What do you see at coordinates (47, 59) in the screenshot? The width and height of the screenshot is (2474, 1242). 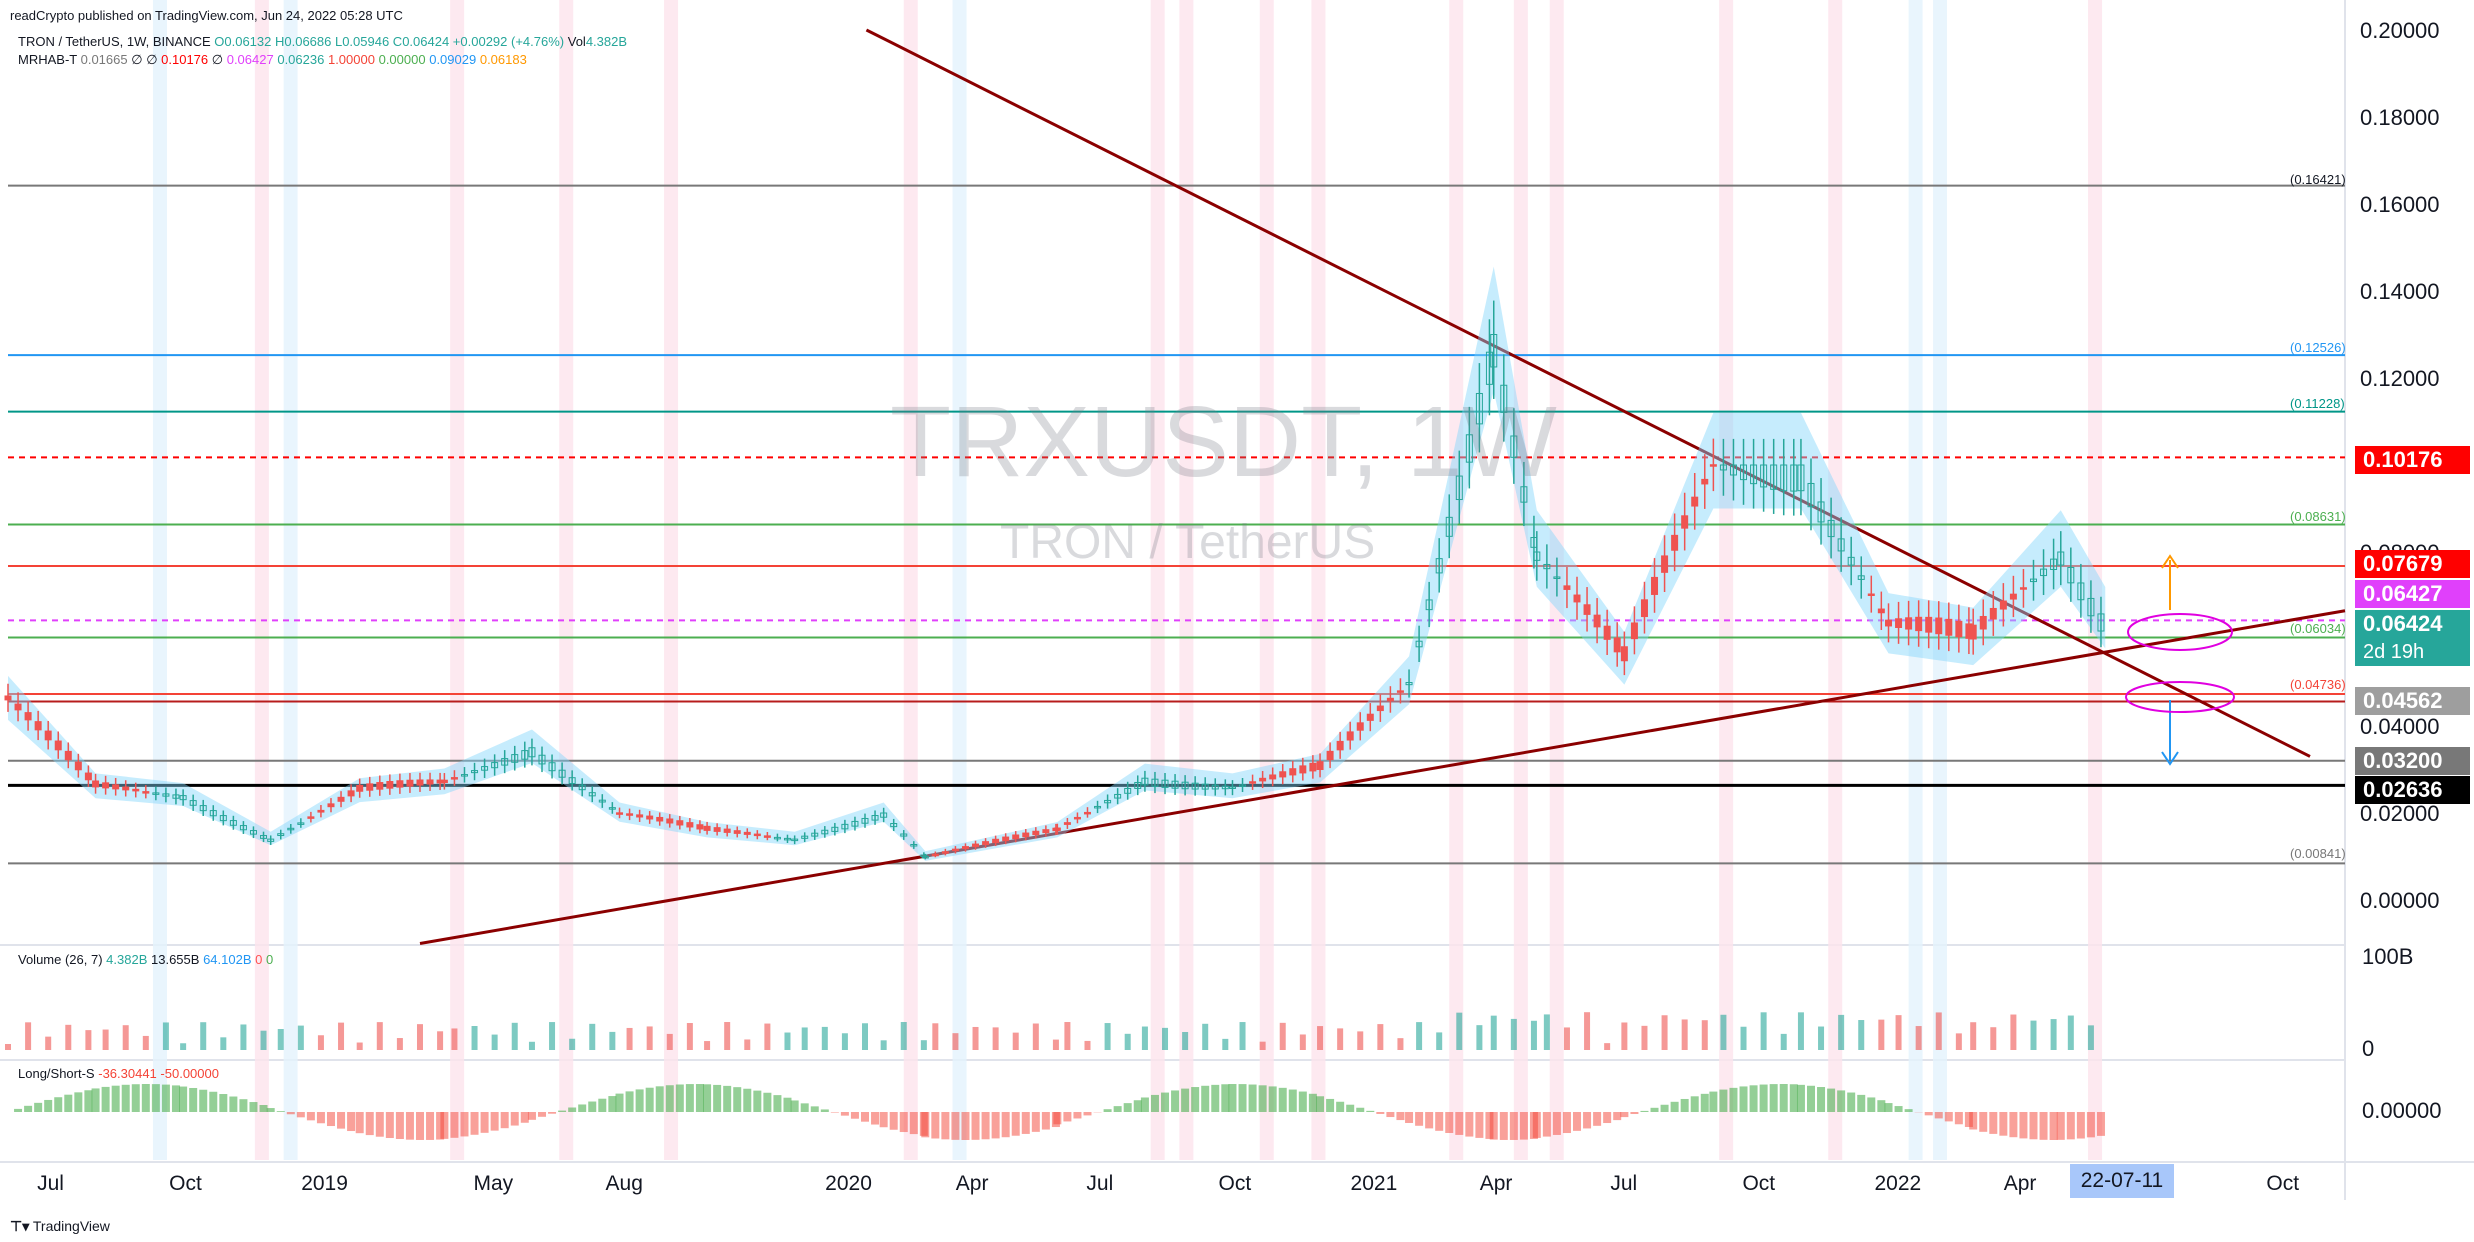 I see `indicator-name: MRHAB-T` at bounding box center [47, 59].